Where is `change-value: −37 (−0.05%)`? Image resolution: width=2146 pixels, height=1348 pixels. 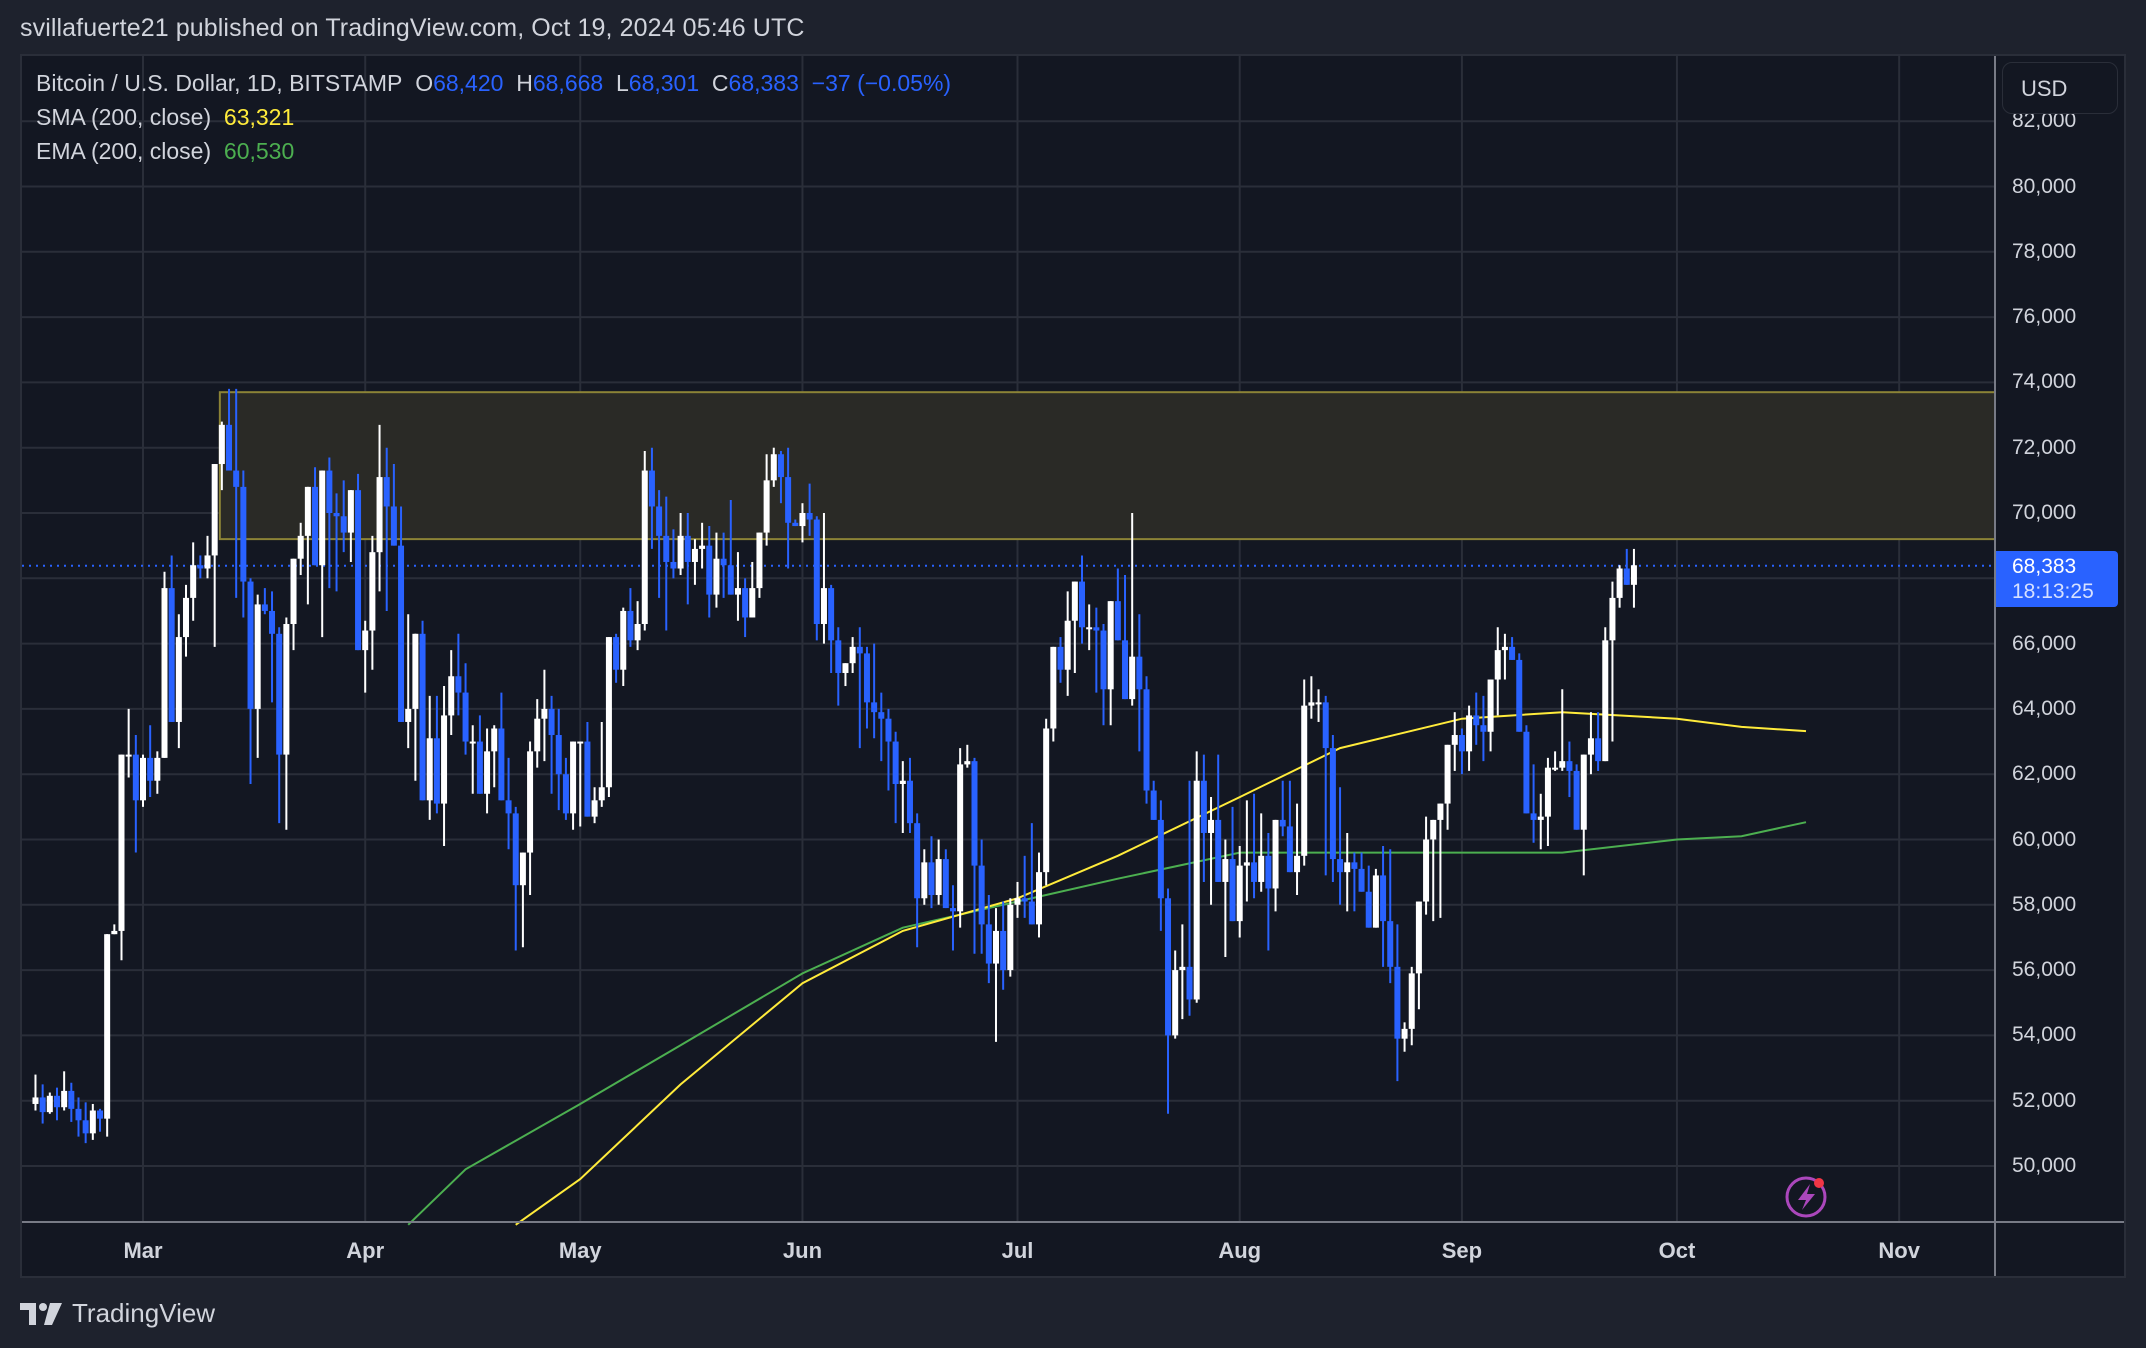
change-value: −37 (−0.05%) is located at coordinates (881, 83).